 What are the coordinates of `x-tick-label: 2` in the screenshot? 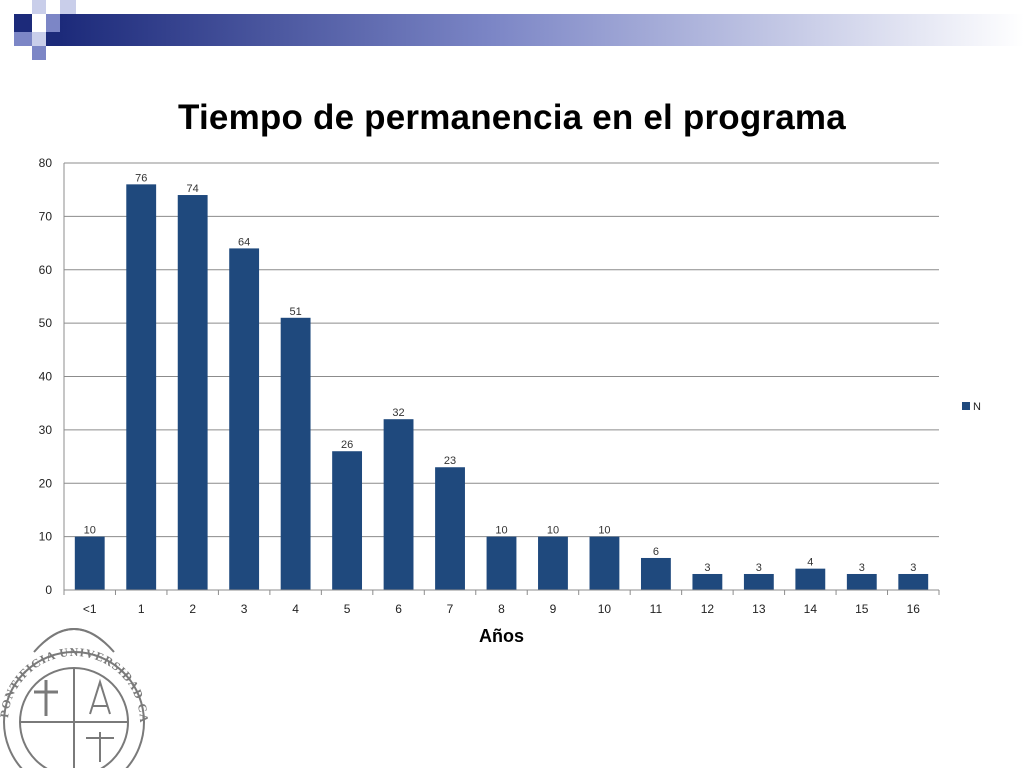 It's located at (192, 609).